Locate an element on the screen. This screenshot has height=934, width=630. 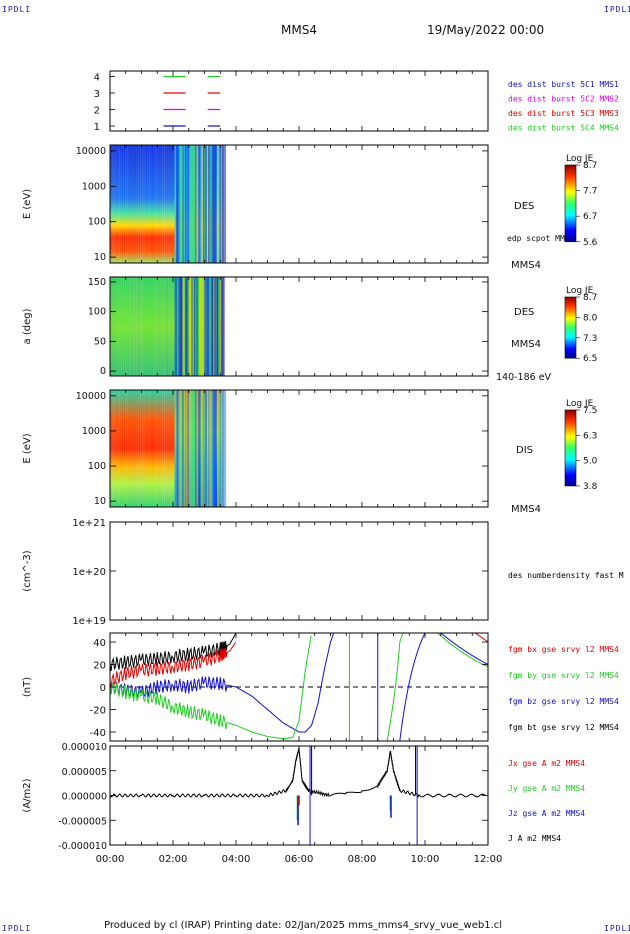
x-tick-label: 08:00 is located at coordinates (362, 859).